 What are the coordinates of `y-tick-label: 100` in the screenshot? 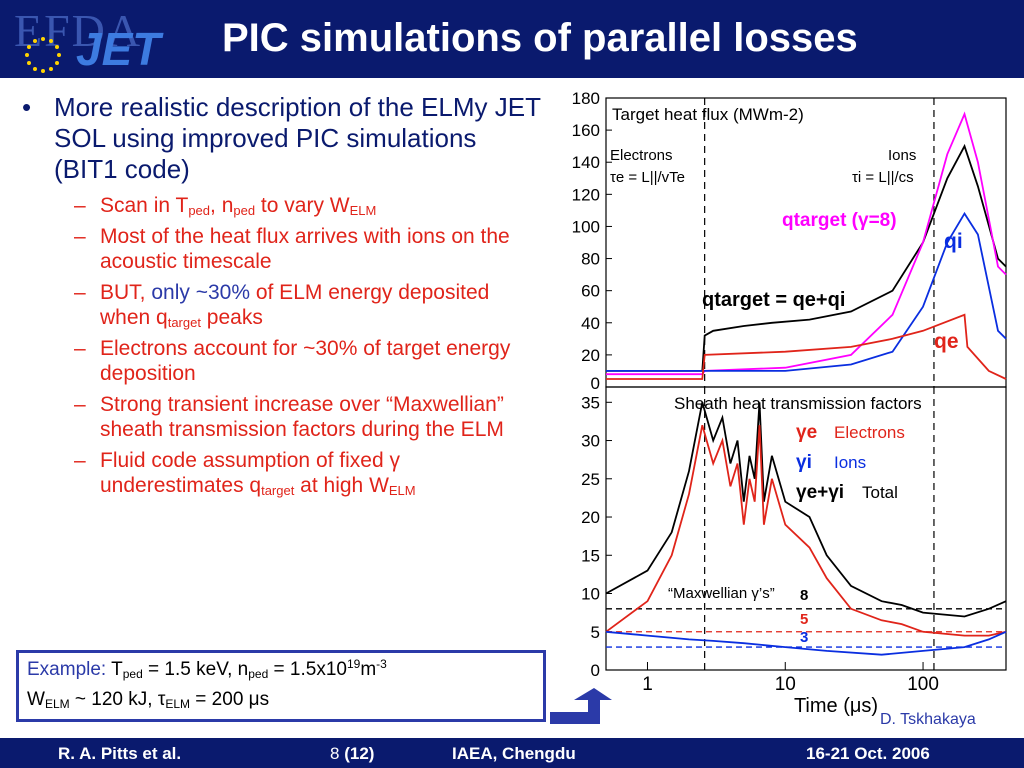 It's located at (586, 226).